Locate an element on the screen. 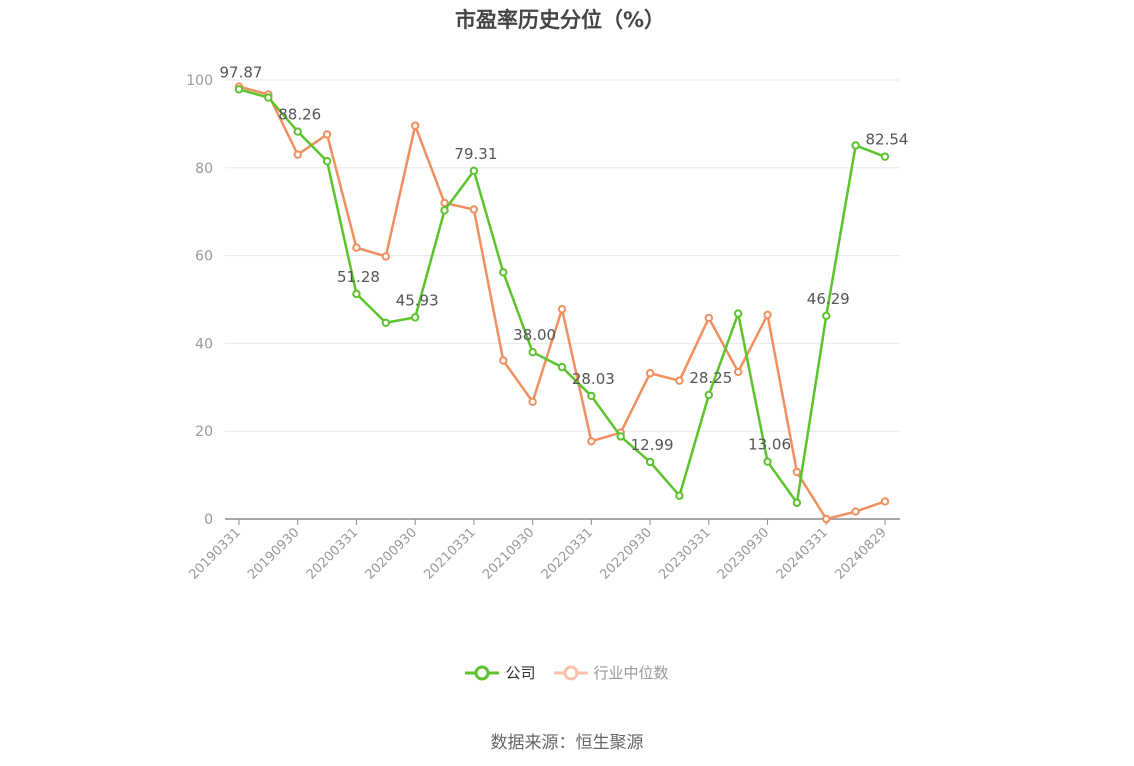 The width and height of the screenshot is (1134, 766). x-tick-label-20190930: 20190930 is located at coordinates (273, 553).